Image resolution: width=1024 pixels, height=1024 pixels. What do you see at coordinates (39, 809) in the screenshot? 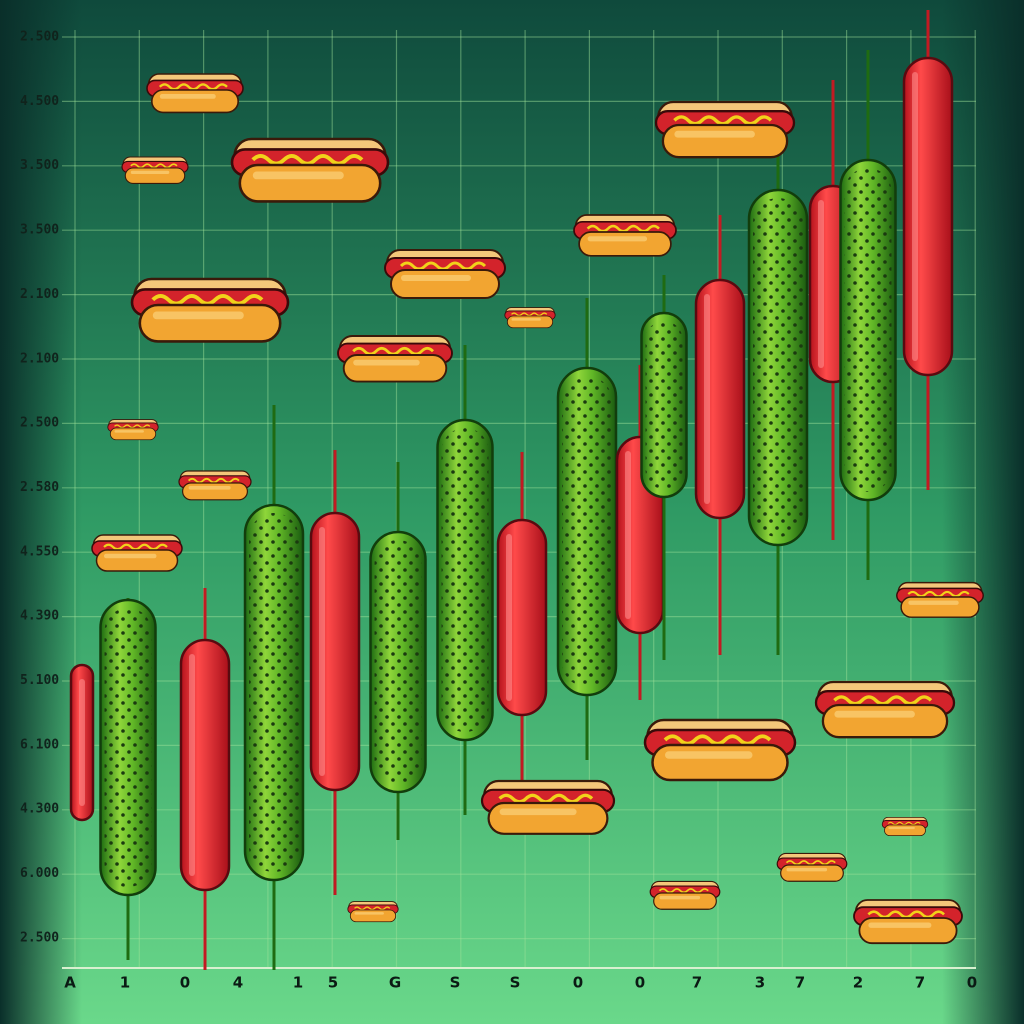
I see `y-axis-label: 4.300` at bounding box center [39, 809].